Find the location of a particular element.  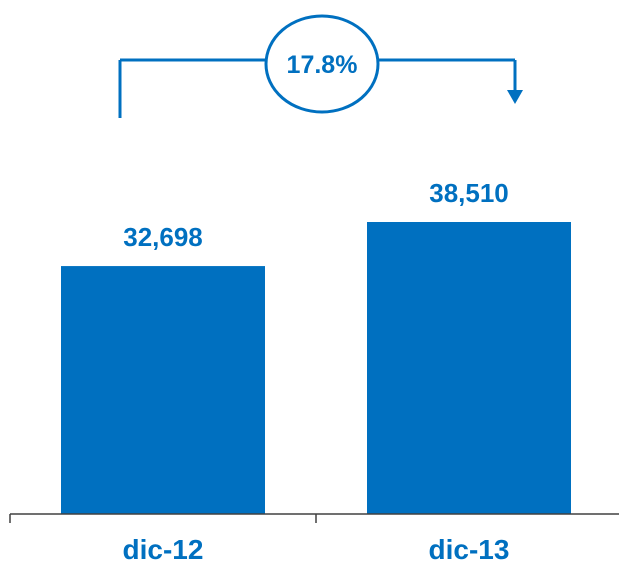

growth-annotation: 17.8% is located at coordinates (320, 66).